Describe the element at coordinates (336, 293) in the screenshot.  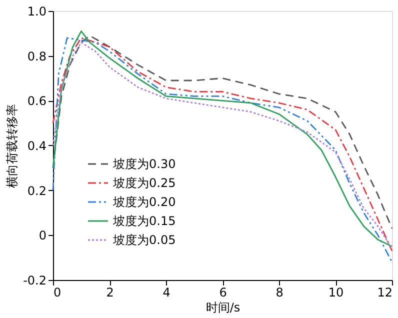
I see `x-tick-label: 10` at that location.